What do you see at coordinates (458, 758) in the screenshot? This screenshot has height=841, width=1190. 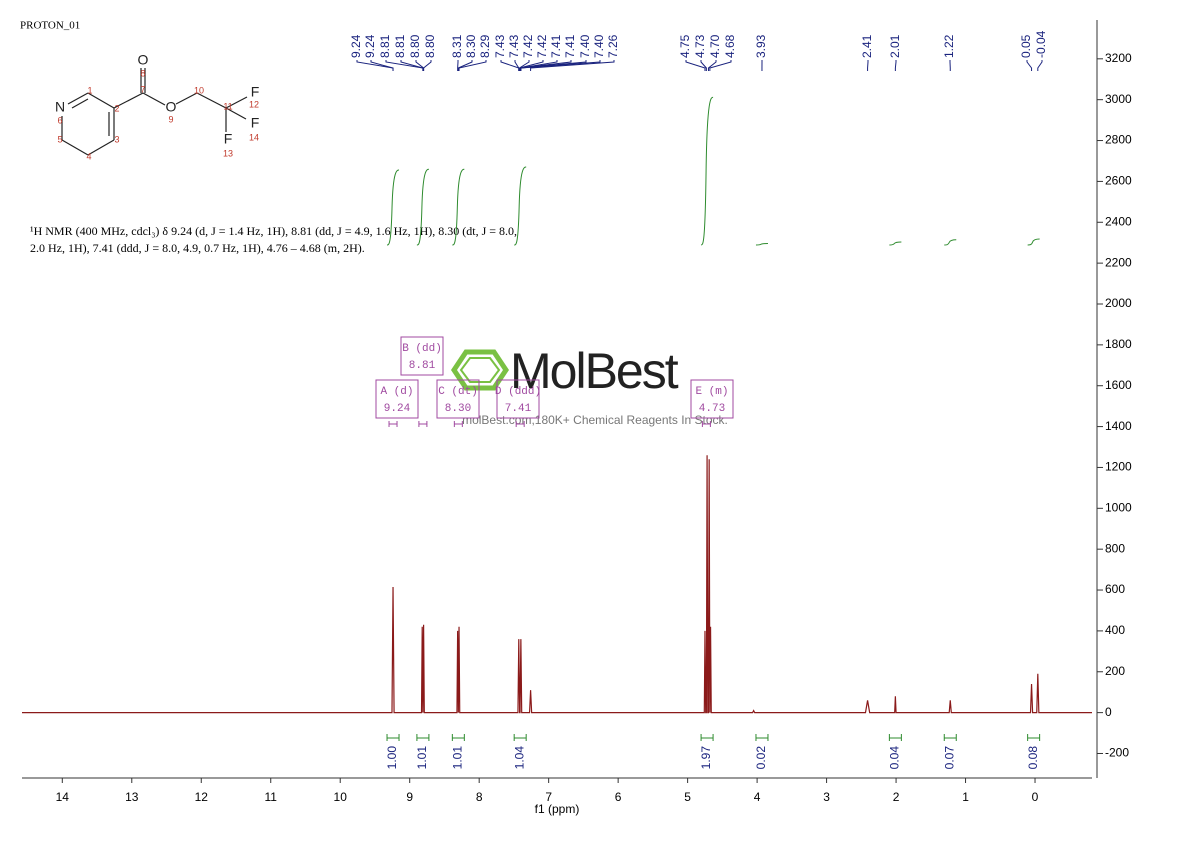 I see `integral-label: 1.01` at bounding box center [458, 758].